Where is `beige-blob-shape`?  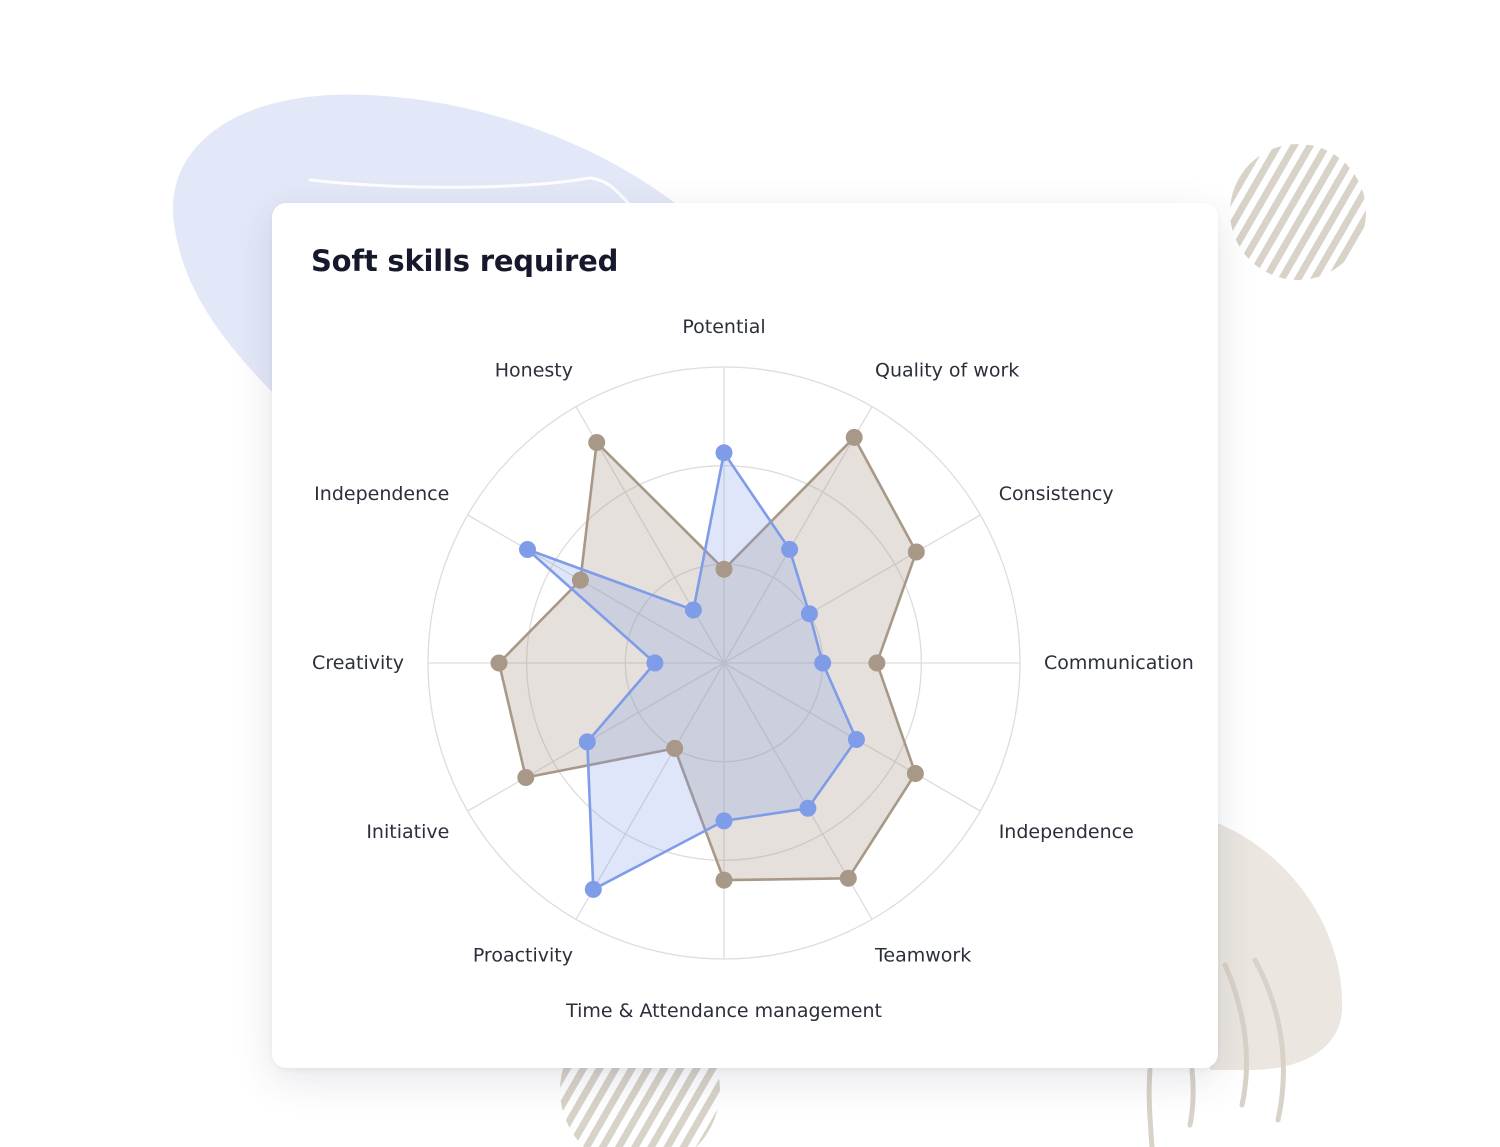
beige-blob-shape is located at coordinates (1276, 945).